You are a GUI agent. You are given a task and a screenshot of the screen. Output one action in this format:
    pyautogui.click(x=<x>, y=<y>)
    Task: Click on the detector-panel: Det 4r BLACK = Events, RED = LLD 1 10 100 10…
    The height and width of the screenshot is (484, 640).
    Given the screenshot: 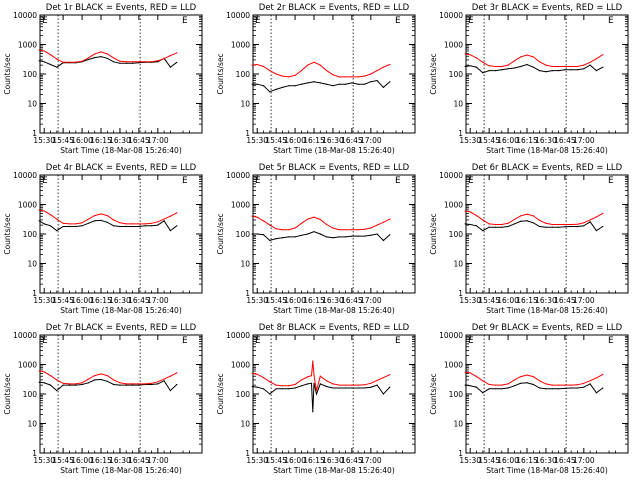 What is the action you would take?
    pyautogui.click(x=106, y=242)
    